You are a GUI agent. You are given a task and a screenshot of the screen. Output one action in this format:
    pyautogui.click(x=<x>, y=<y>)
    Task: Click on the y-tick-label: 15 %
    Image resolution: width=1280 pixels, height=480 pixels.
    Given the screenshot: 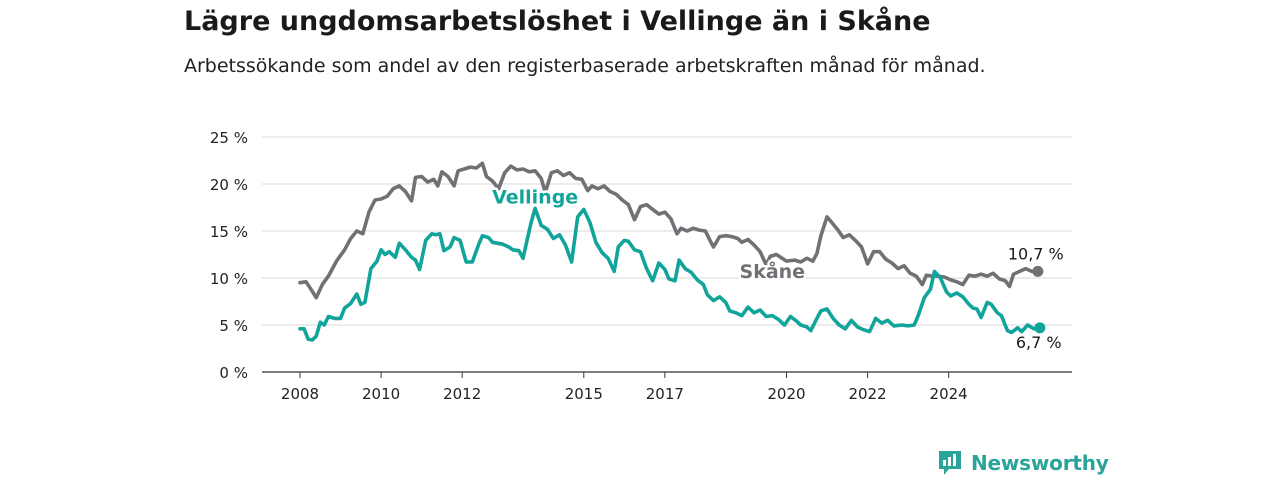 What is the action you would take?
    pyautogui.click(x=229, y=232)
    